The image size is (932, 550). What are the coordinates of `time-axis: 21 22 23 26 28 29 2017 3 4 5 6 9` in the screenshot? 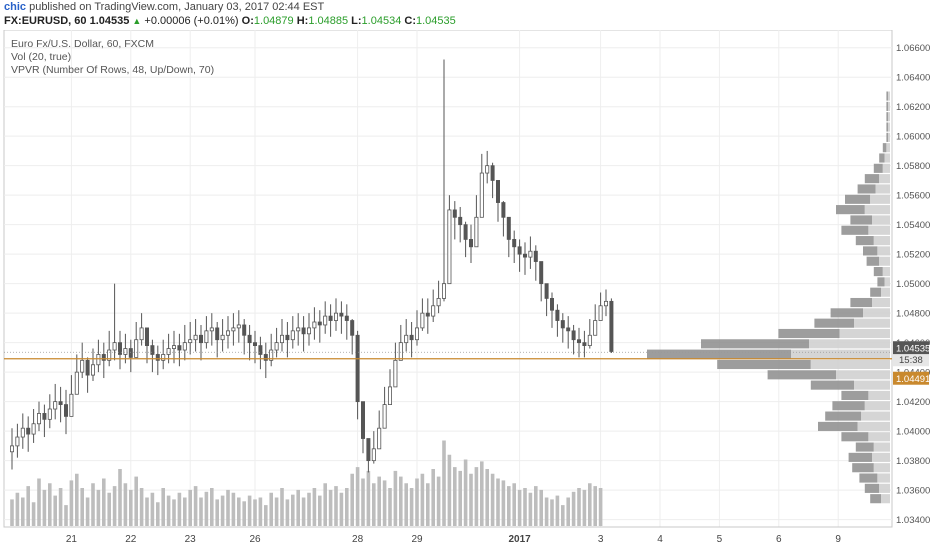 It's located at (448, 535).